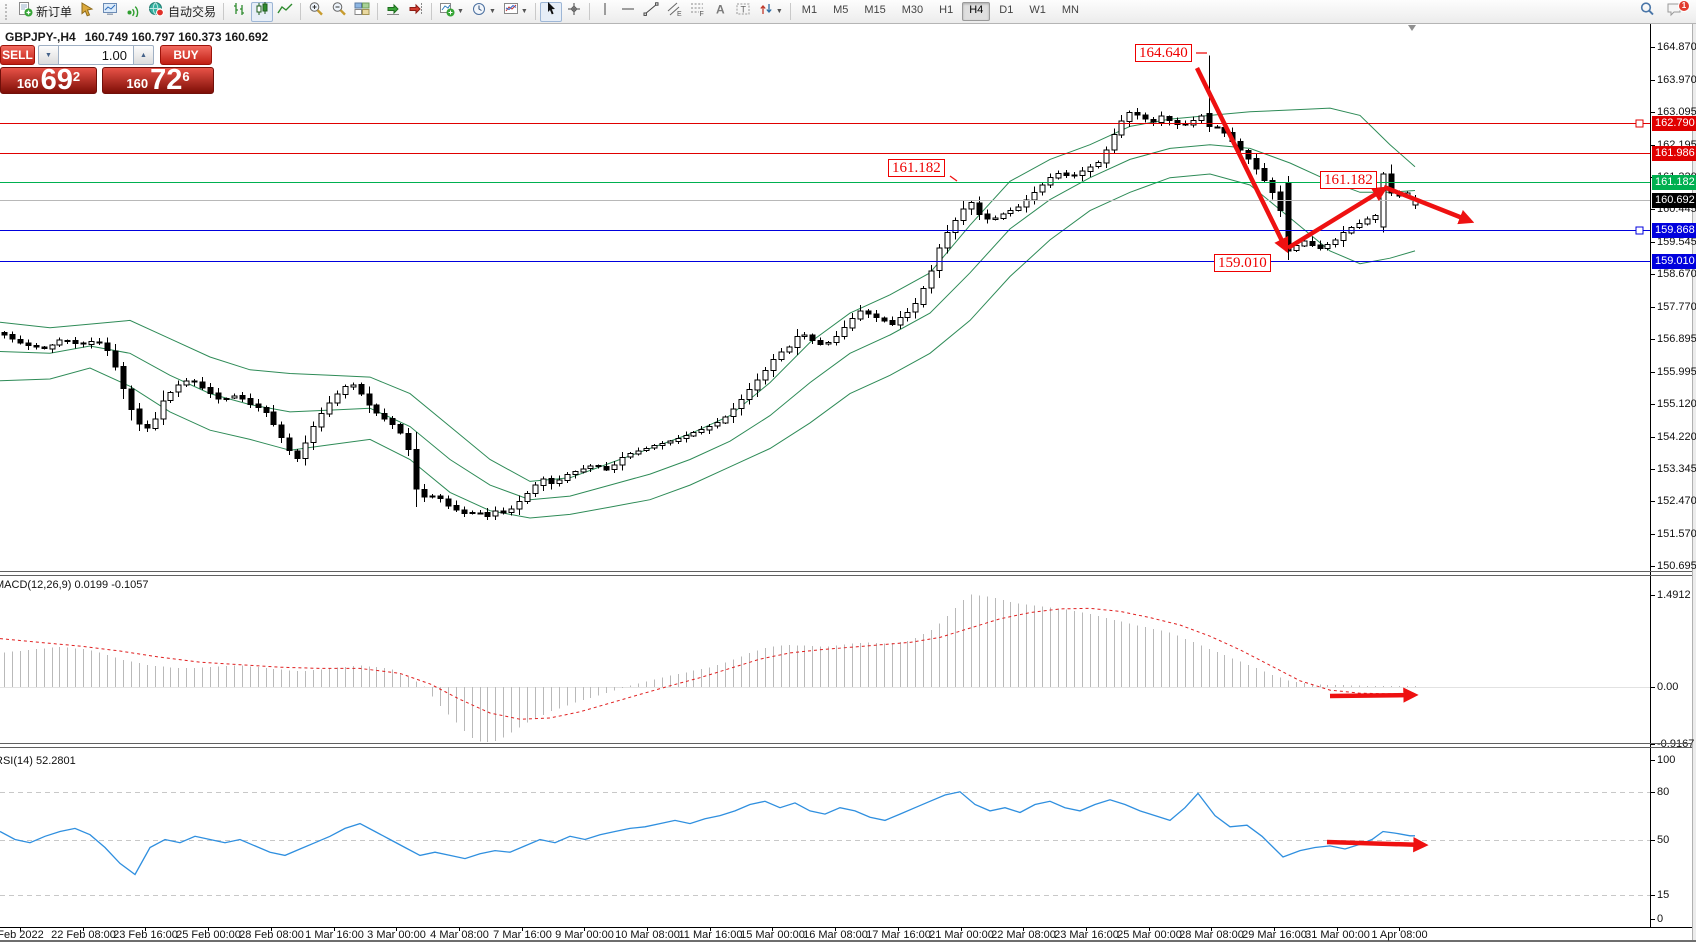 This screenshot has height=942, width=1696. I want to click on buy-price-prefix: 160, so click(137, 83).